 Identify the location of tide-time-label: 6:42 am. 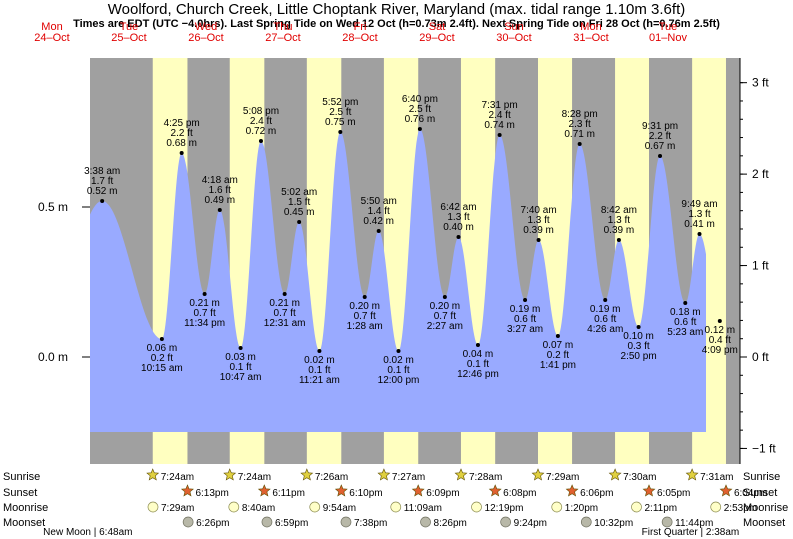
(458, 207).